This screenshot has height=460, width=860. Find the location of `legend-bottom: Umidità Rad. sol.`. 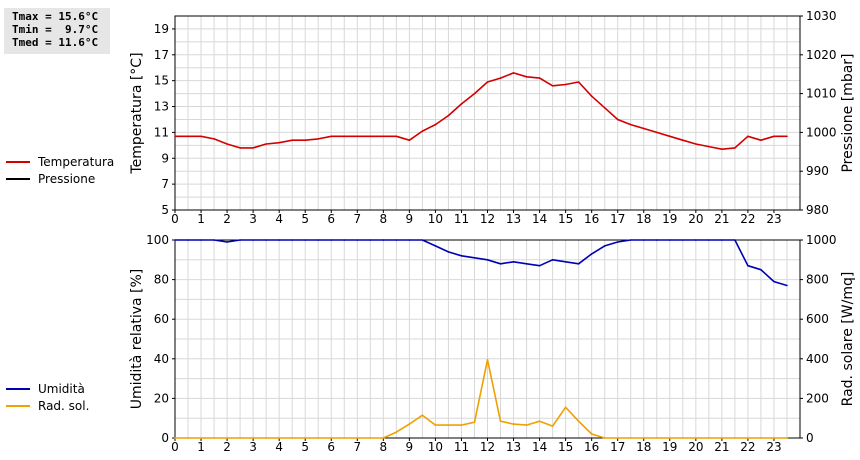

legend-bottom: Umidità Rad. sol. is located at coordinates (47, 397).